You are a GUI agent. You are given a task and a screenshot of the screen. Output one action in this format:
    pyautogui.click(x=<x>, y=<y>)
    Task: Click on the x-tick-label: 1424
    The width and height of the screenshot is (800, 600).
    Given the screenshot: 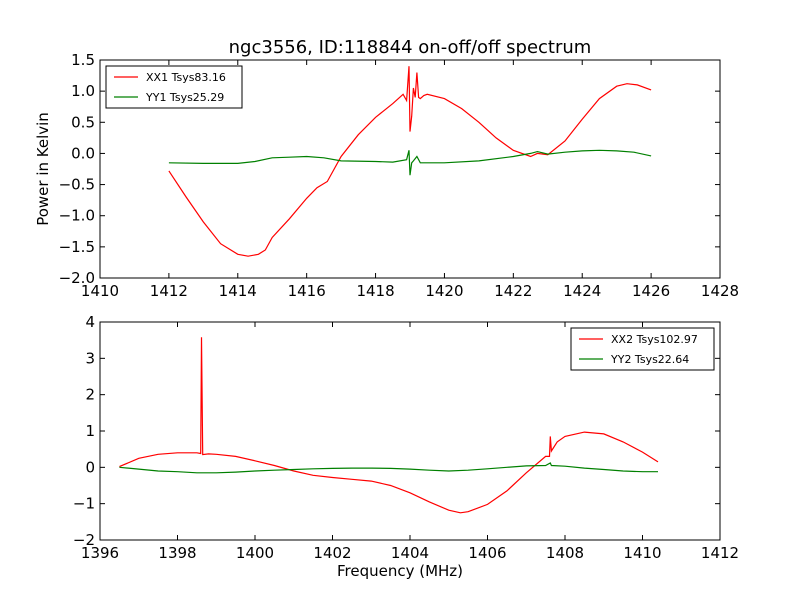 What is the action you would take?
    pyautogui.click(x=582, y=291)
    